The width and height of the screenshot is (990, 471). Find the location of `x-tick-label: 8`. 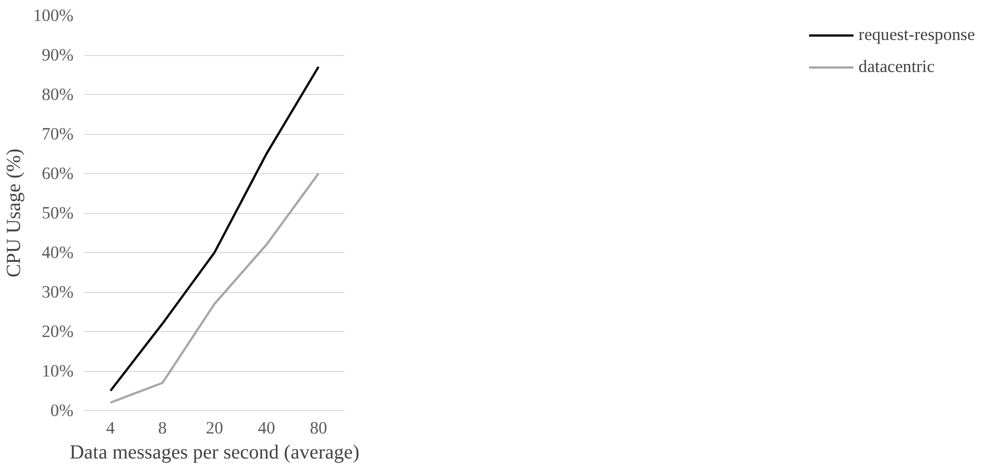

x-tick-label: 8 is located at coordinates (162, 428).